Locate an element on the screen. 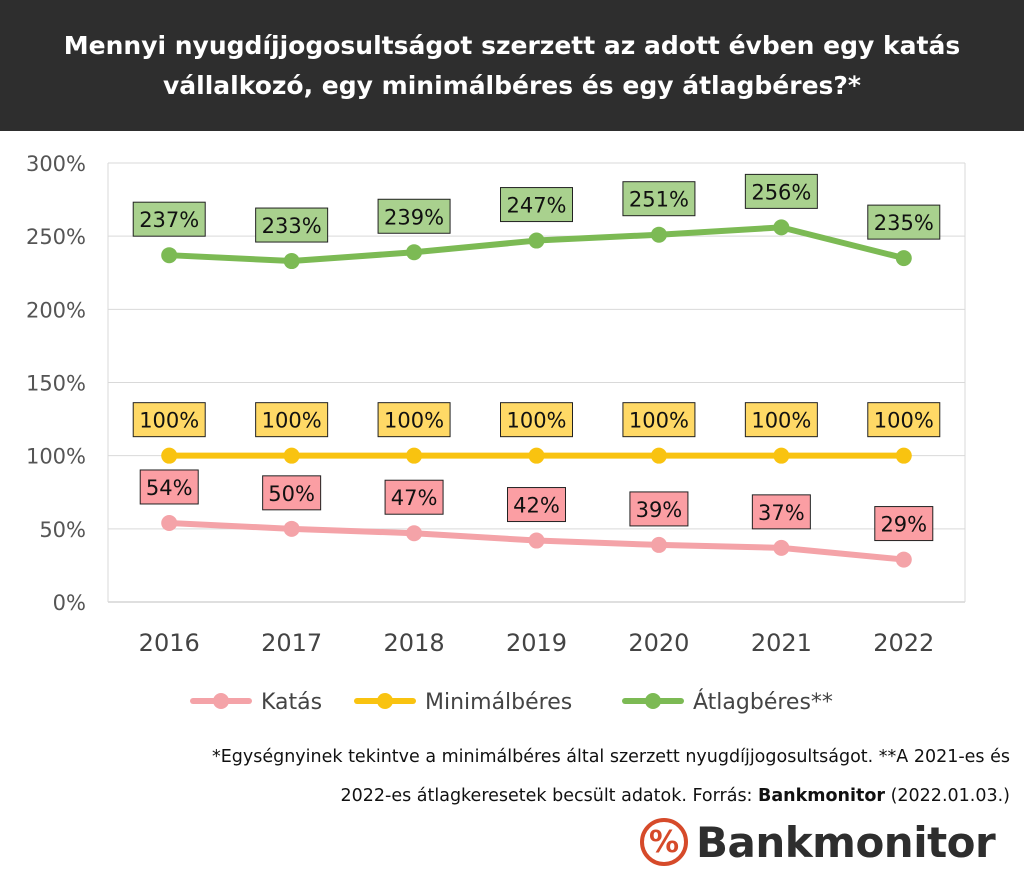 Image resolution: width=1024 pixels, height=883 pixels. y-tick-label: 150% is located at coordinates (56, 384).